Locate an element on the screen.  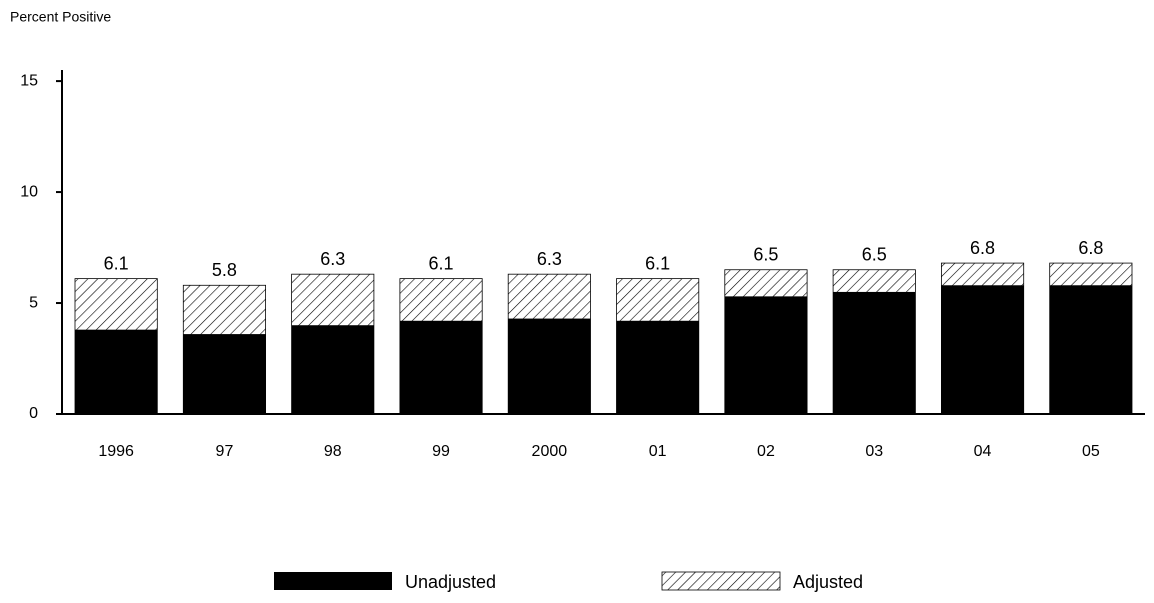
y-tick-label: 10 is located at coordinates (29, 191).